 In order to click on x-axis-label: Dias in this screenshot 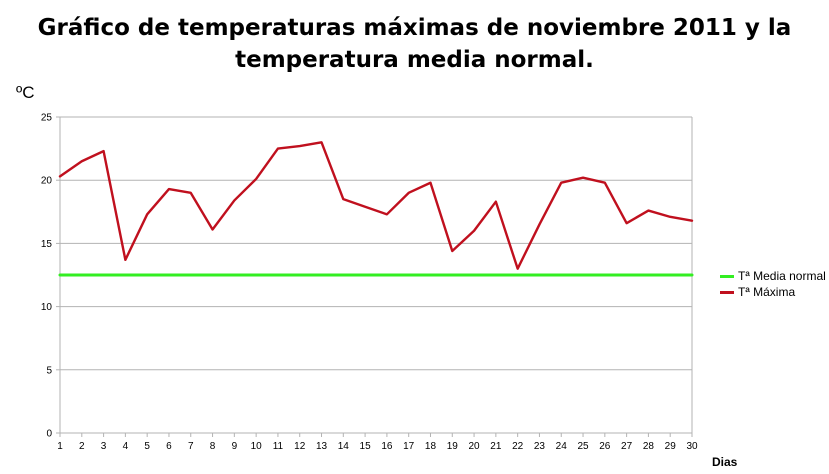, I will do `click(725, 462)`.